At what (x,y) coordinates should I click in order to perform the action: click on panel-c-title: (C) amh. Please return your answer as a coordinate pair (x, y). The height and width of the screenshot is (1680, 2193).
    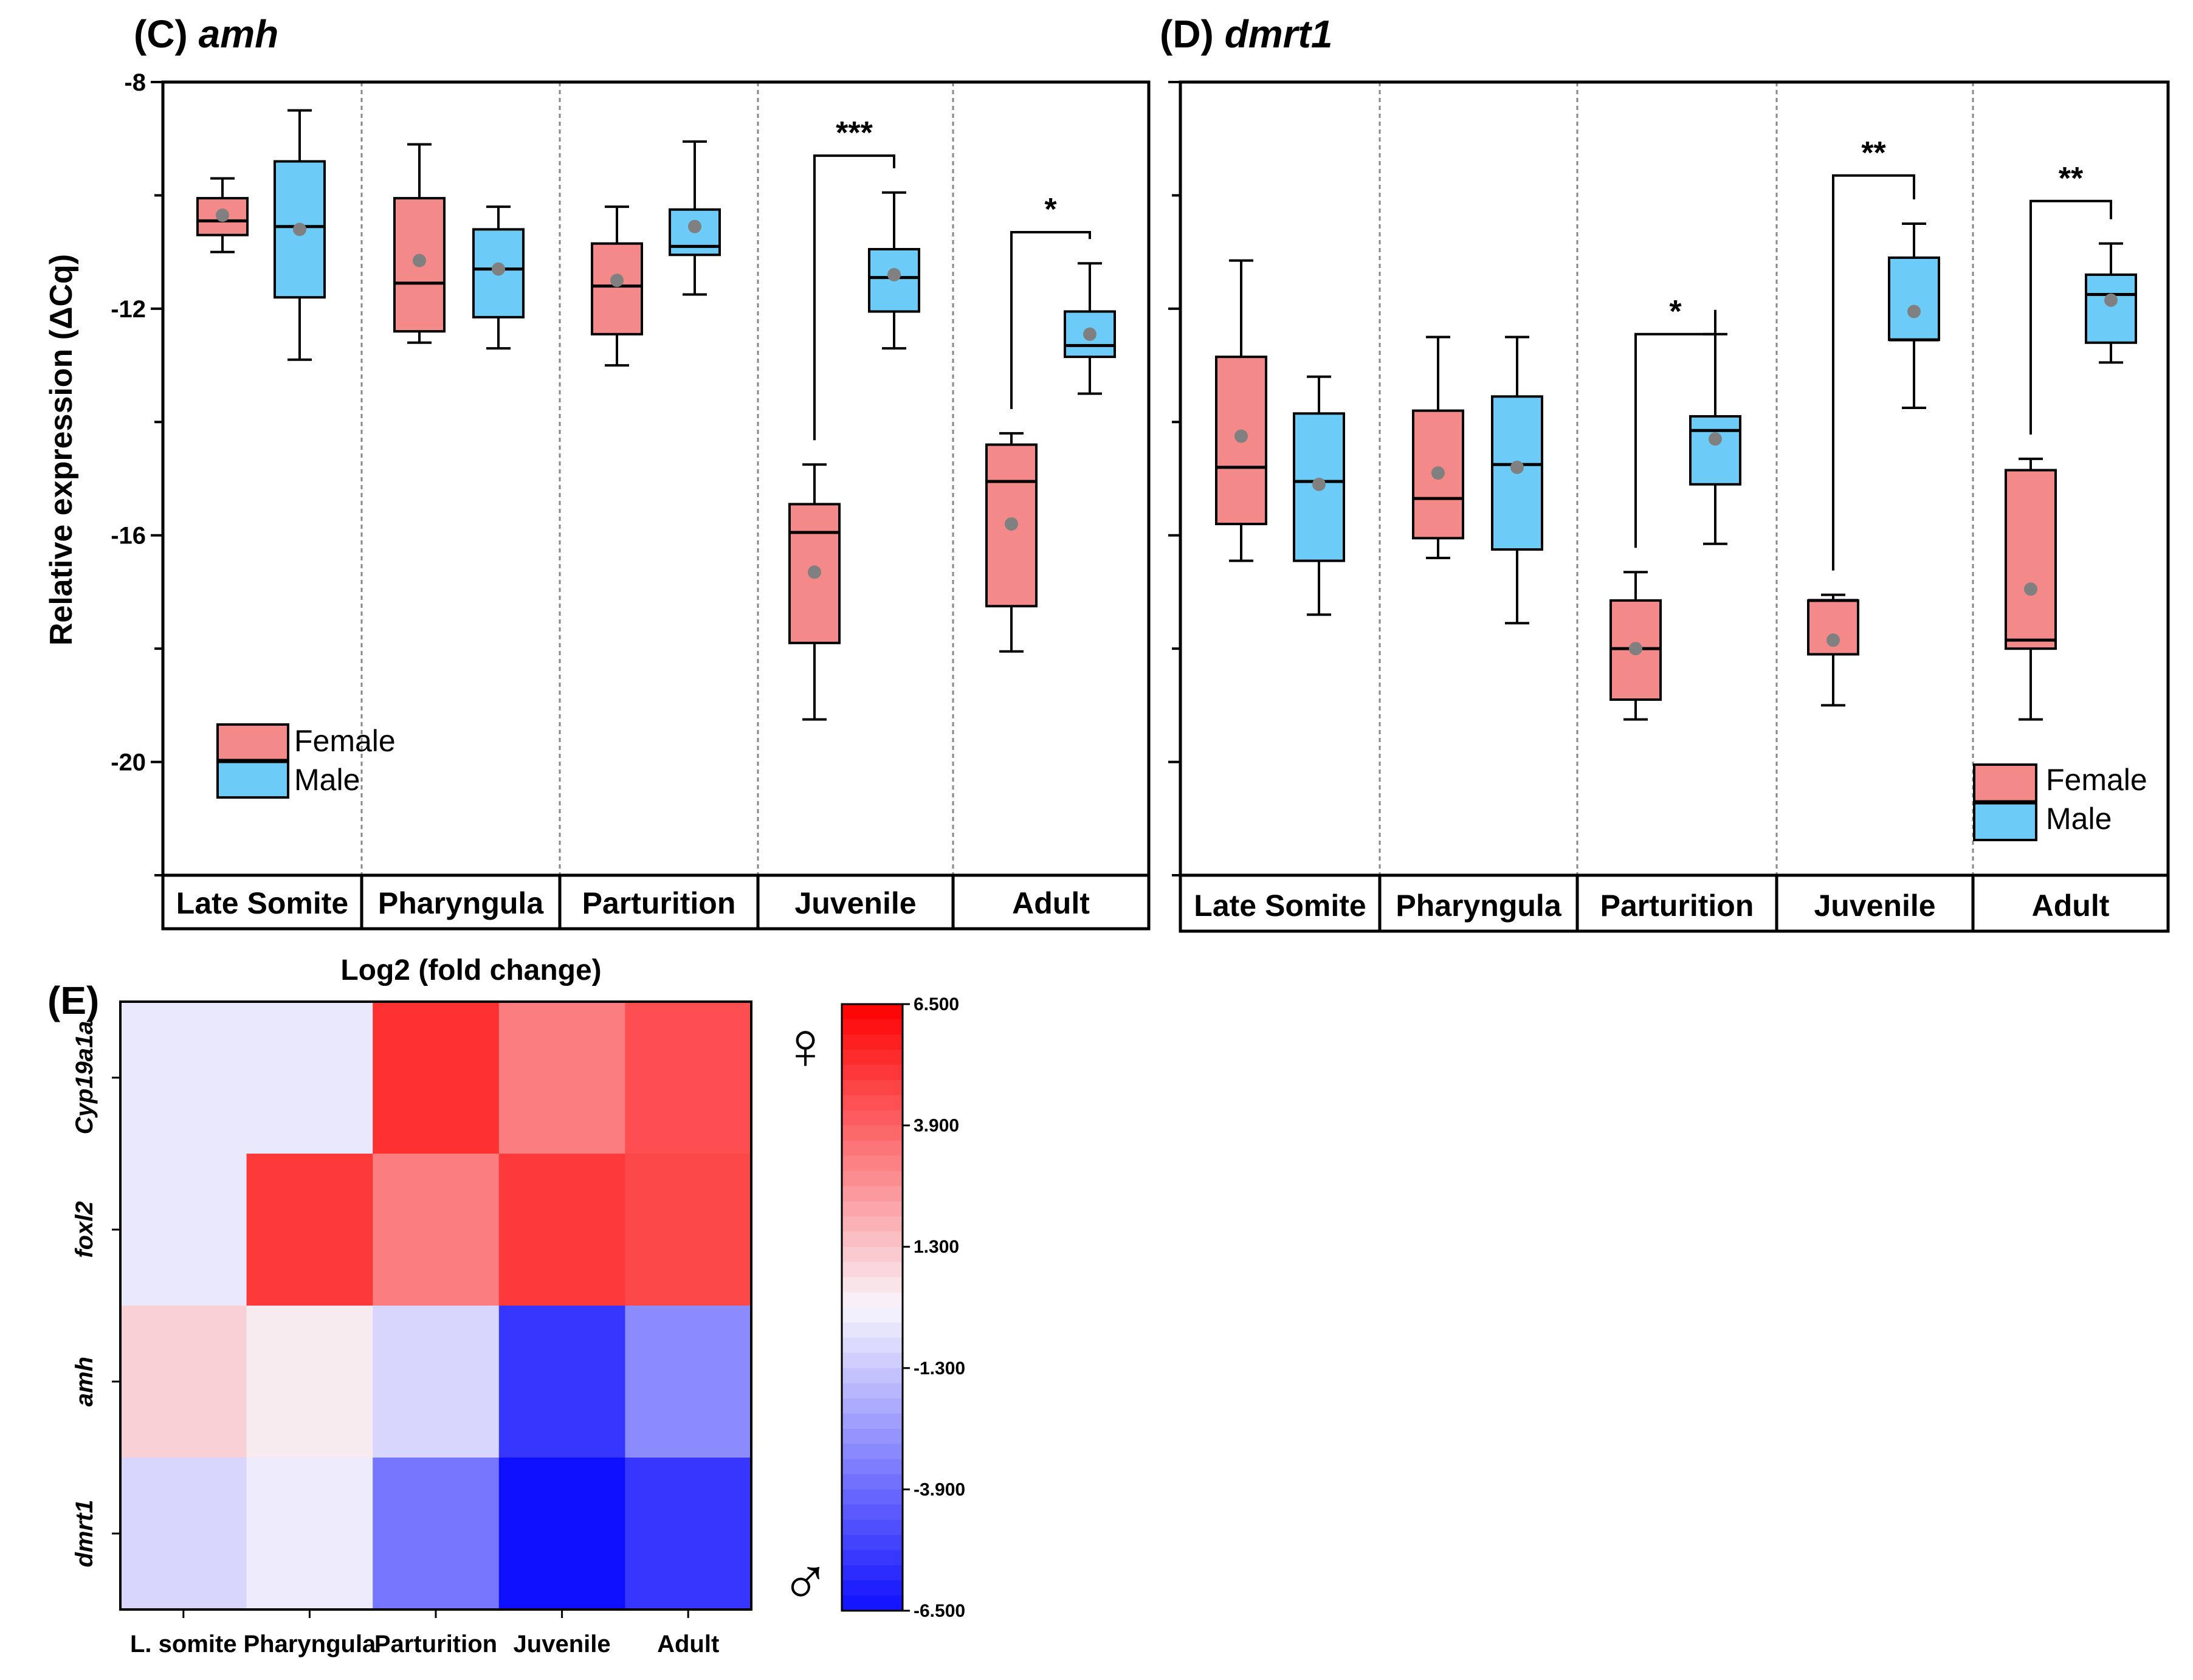
    Looking at the image, I should click on (206, 34).